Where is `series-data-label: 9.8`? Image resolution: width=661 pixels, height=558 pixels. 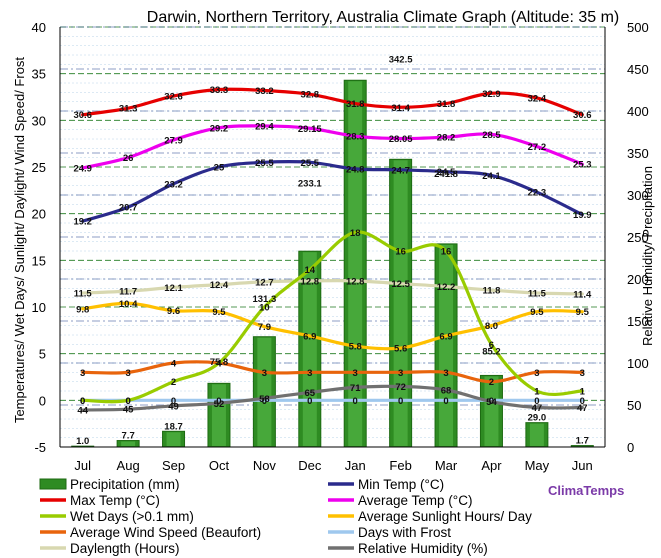 series-data-label: 9.8 is located at coordinates (82, 309).